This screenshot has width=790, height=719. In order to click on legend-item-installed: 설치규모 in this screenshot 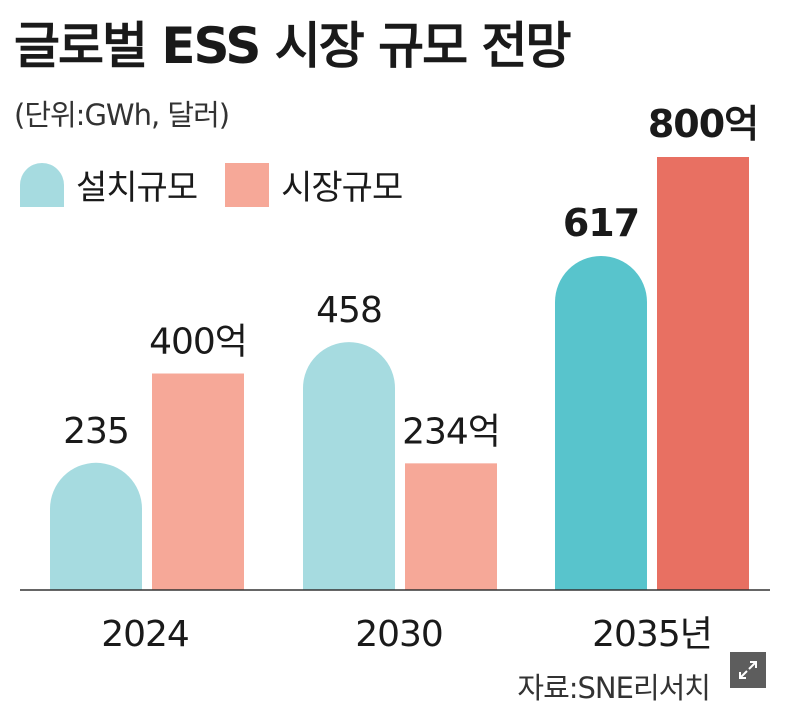, I will do `click(109, 184)`.